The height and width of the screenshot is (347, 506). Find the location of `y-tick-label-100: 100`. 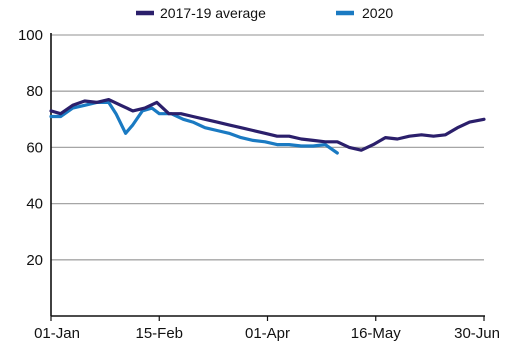

y-tick-label-100: 100 is located at coordinates (30, 35).